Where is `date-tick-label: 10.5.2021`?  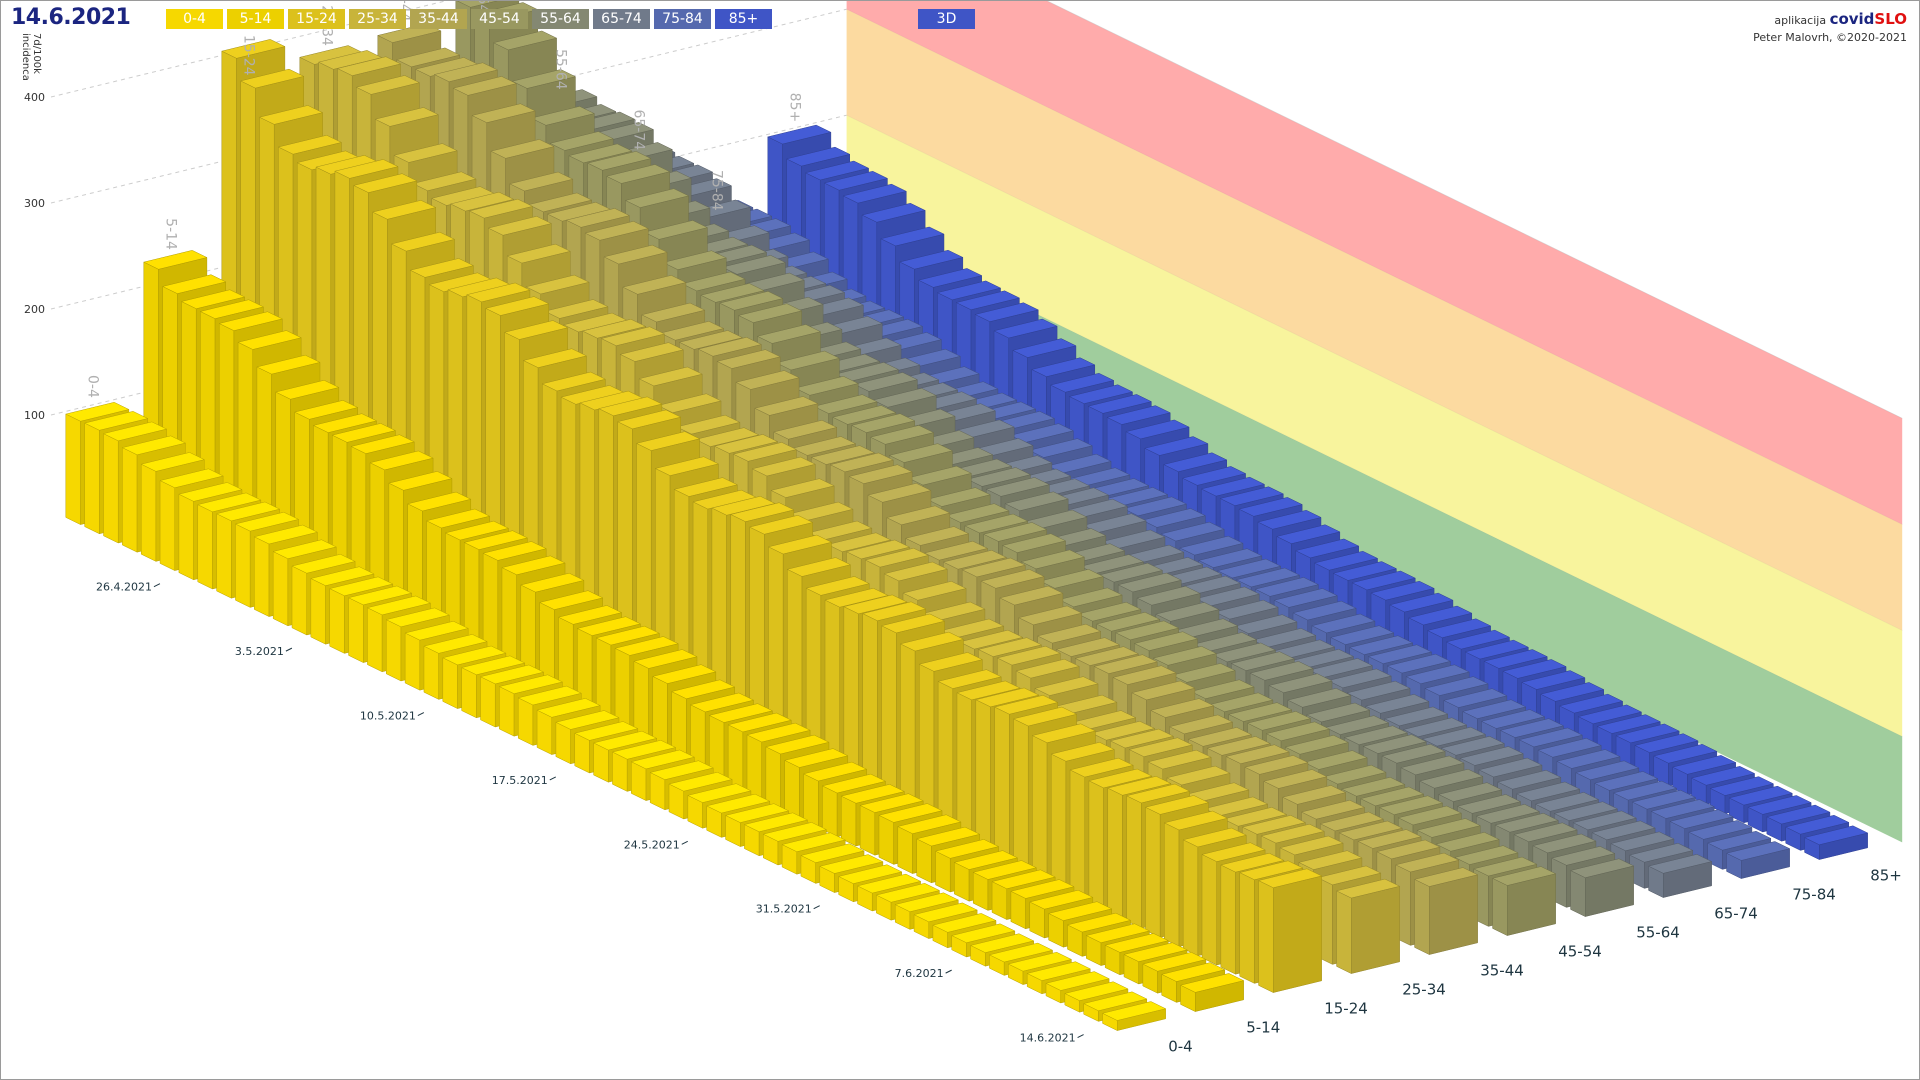 date-tick-label: 10.5.2021 is located at coordinates (388, 716).